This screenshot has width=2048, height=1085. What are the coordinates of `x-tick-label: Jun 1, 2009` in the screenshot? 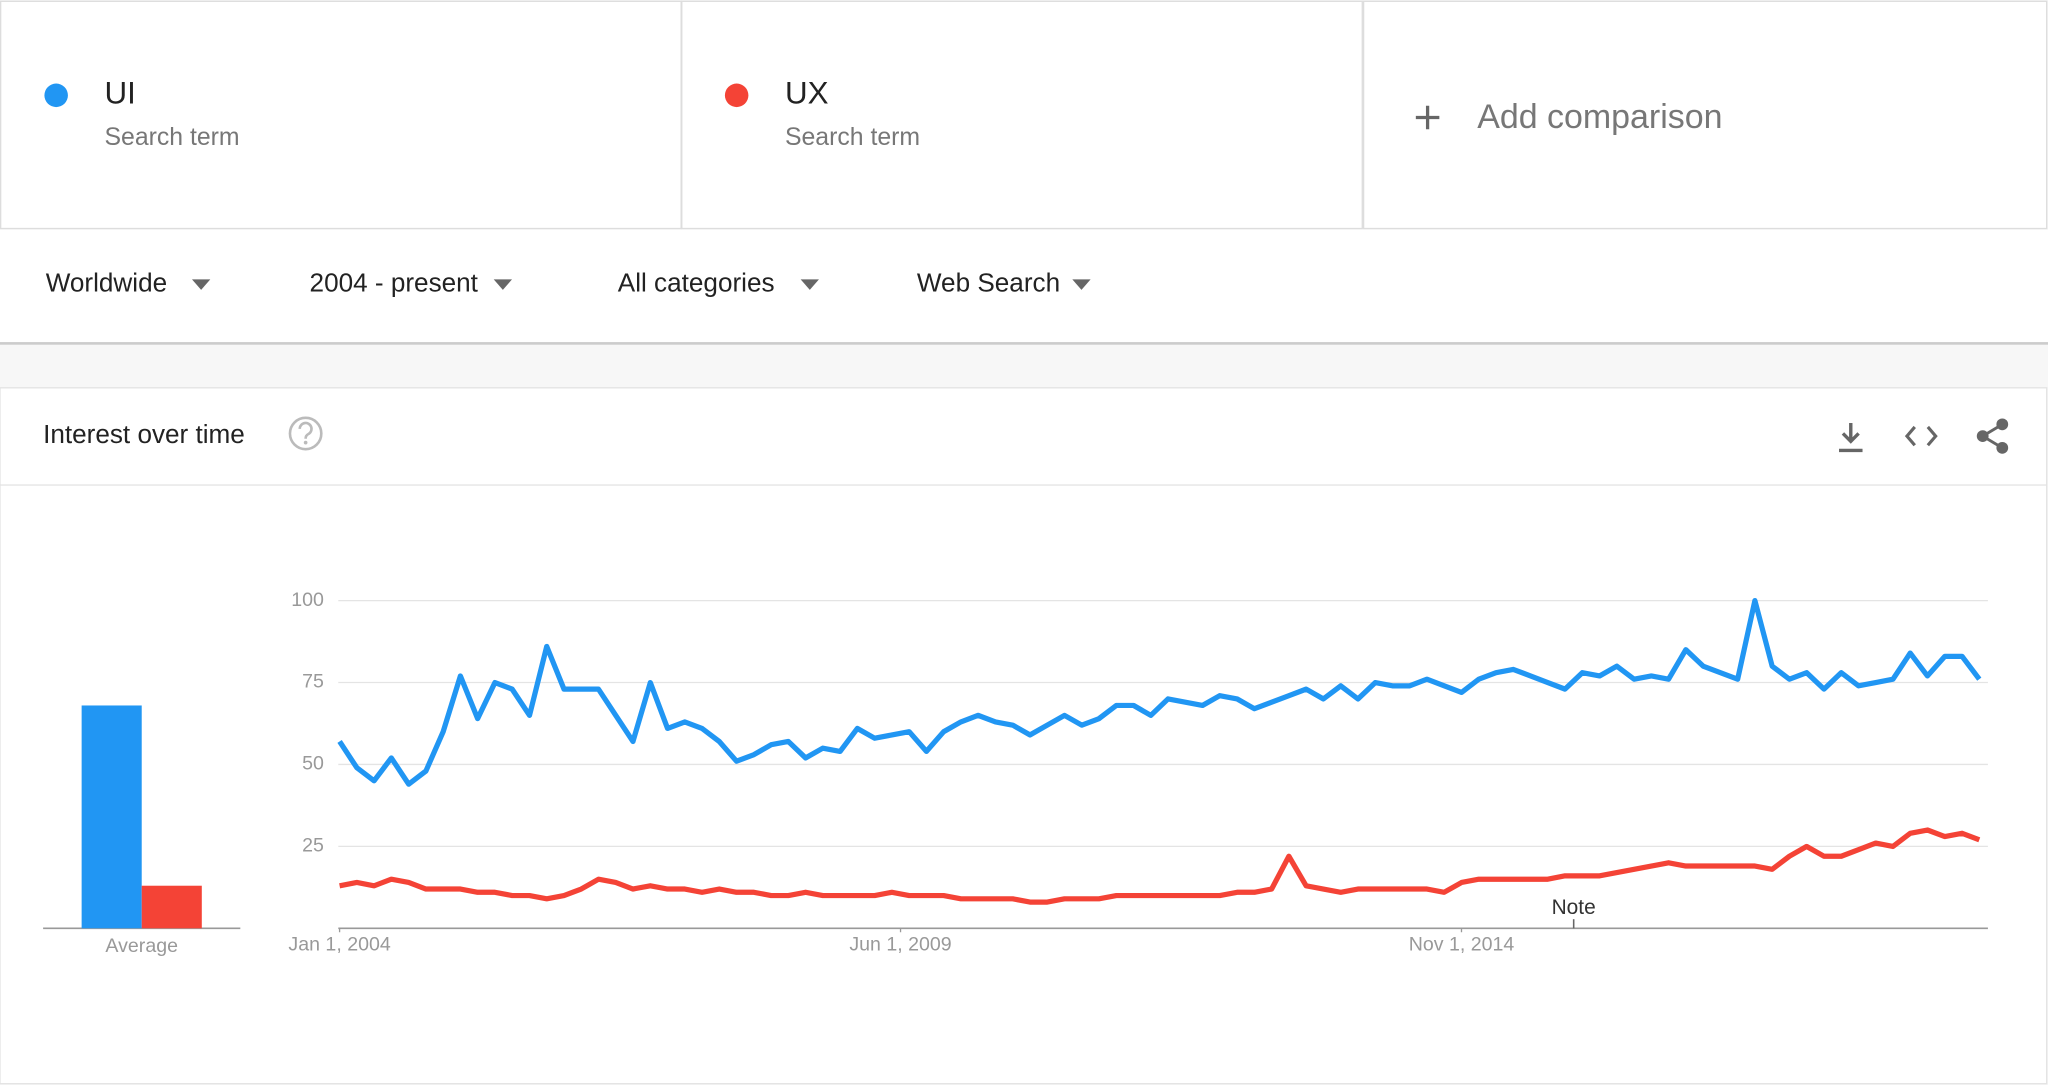 It's located at (900, 944).